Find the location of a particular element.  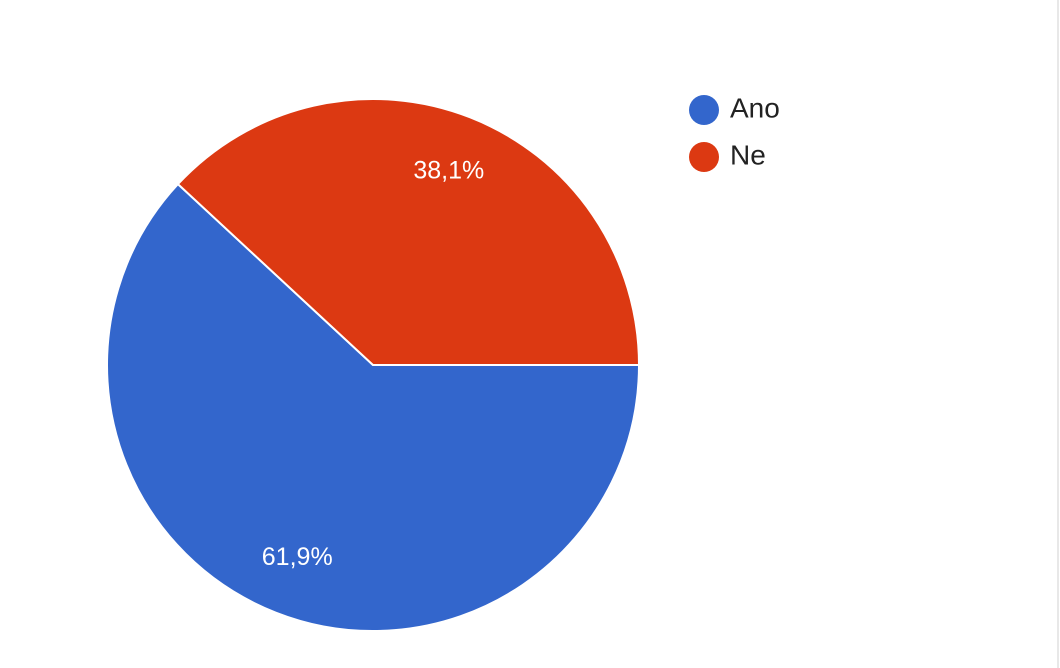

value-label: 61,9% is located at coordinates (297, 557).